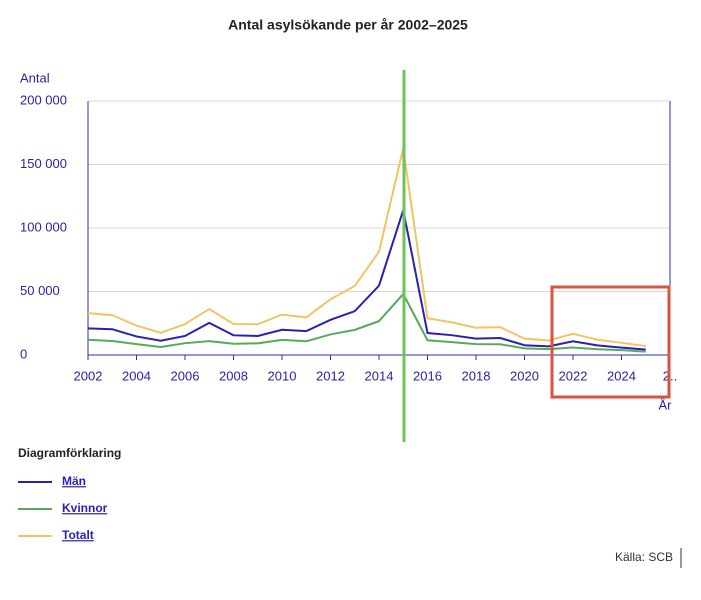 The height and width of the screenshot is (600, 701). I want to click on x-tick-label: 2008, so click(233, 375).